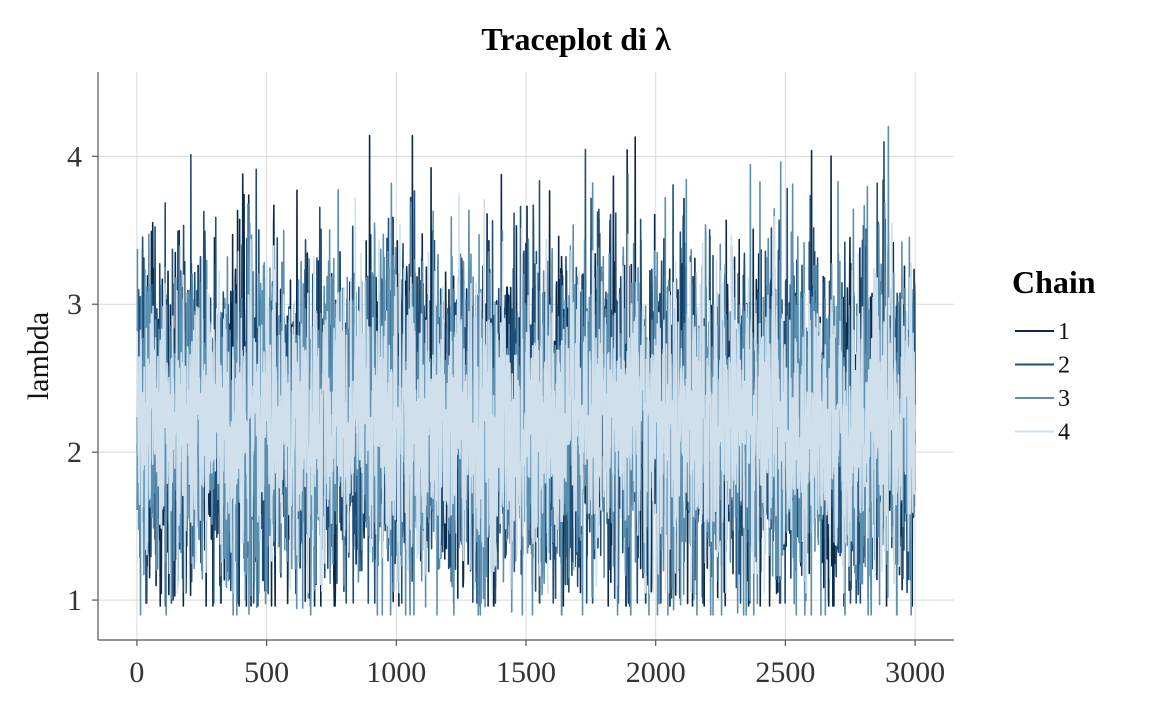 The height and width of the screenshot is (711, 1152). What do you see at coordinates (1042, 433) in the screenshot?
I see `legend-item-4: 4` at bounding box center [1042, 433].